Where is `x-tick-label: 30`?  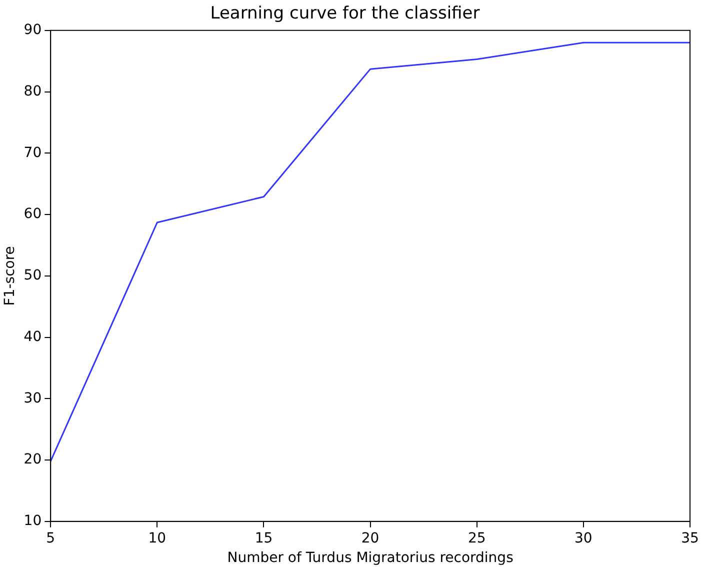 x-tick-label: 30 is located at coordinates (583, 538).